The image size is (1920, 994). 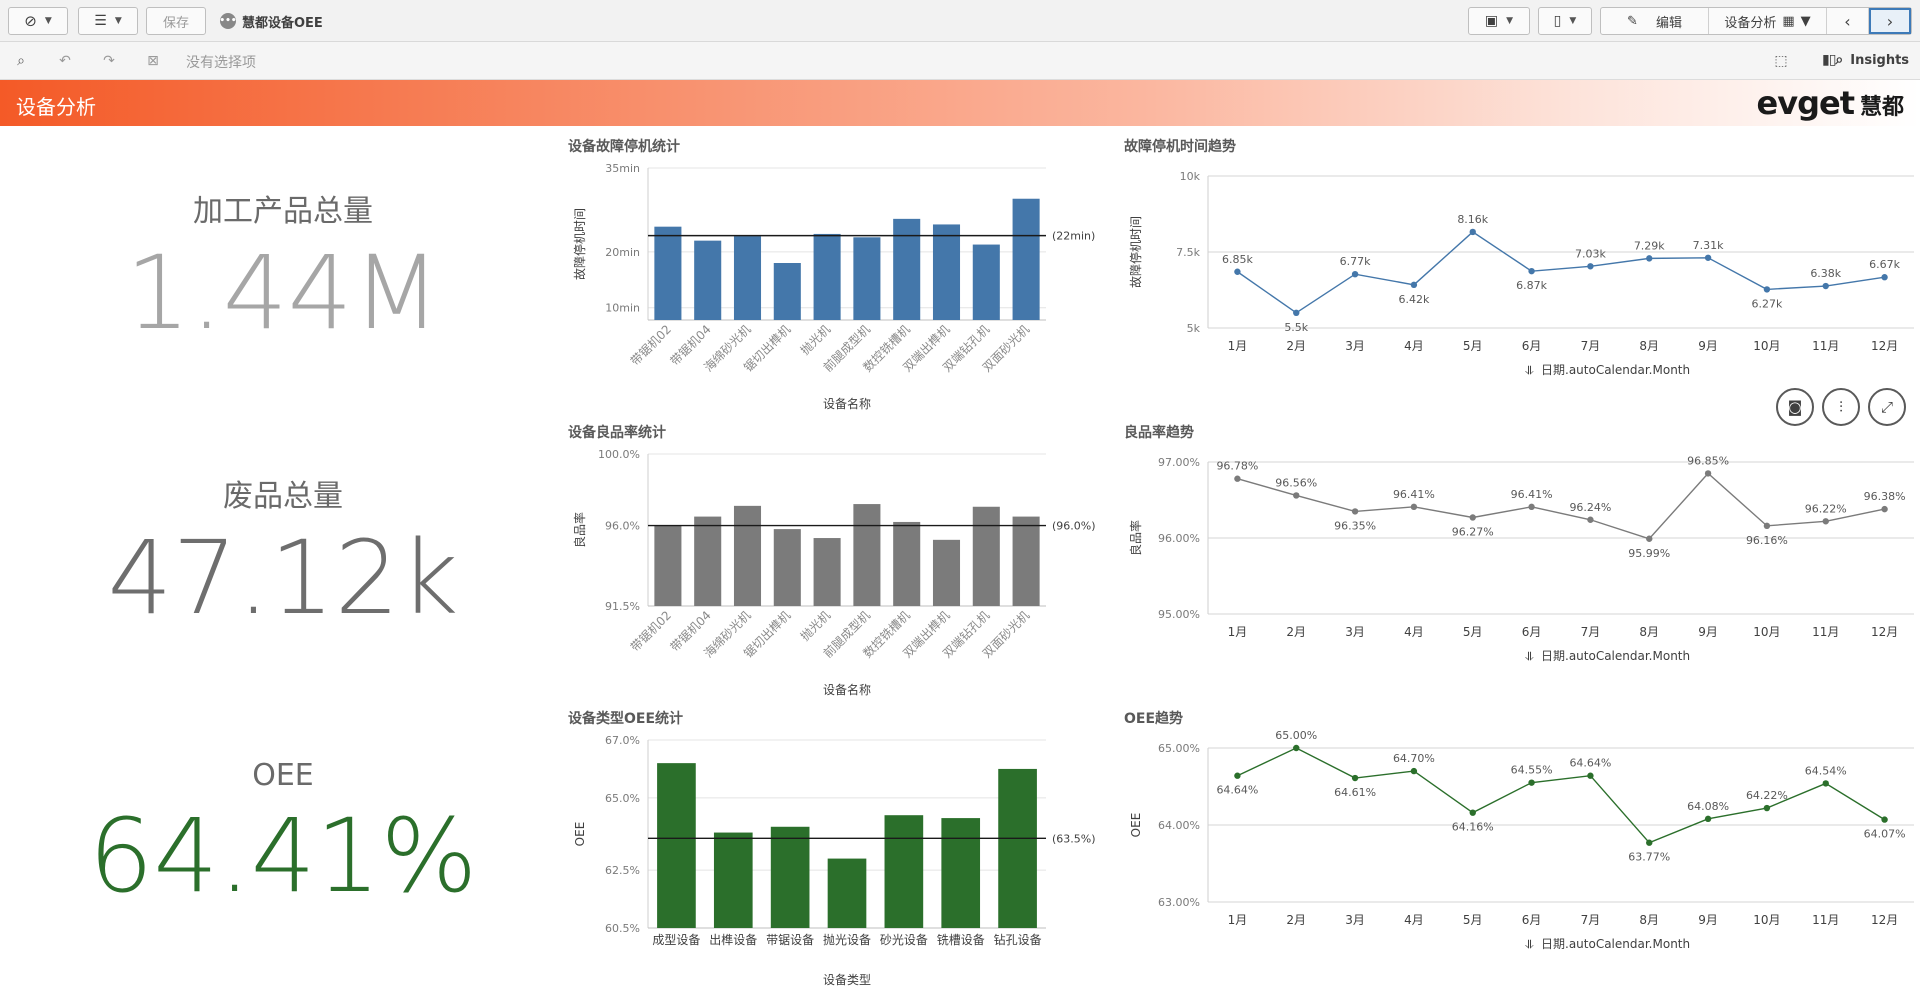 What do you see at coordinates (622, 928) in the screenshot?
I see `y-tick-label: 60.5%` at bounding box center [622, 928].